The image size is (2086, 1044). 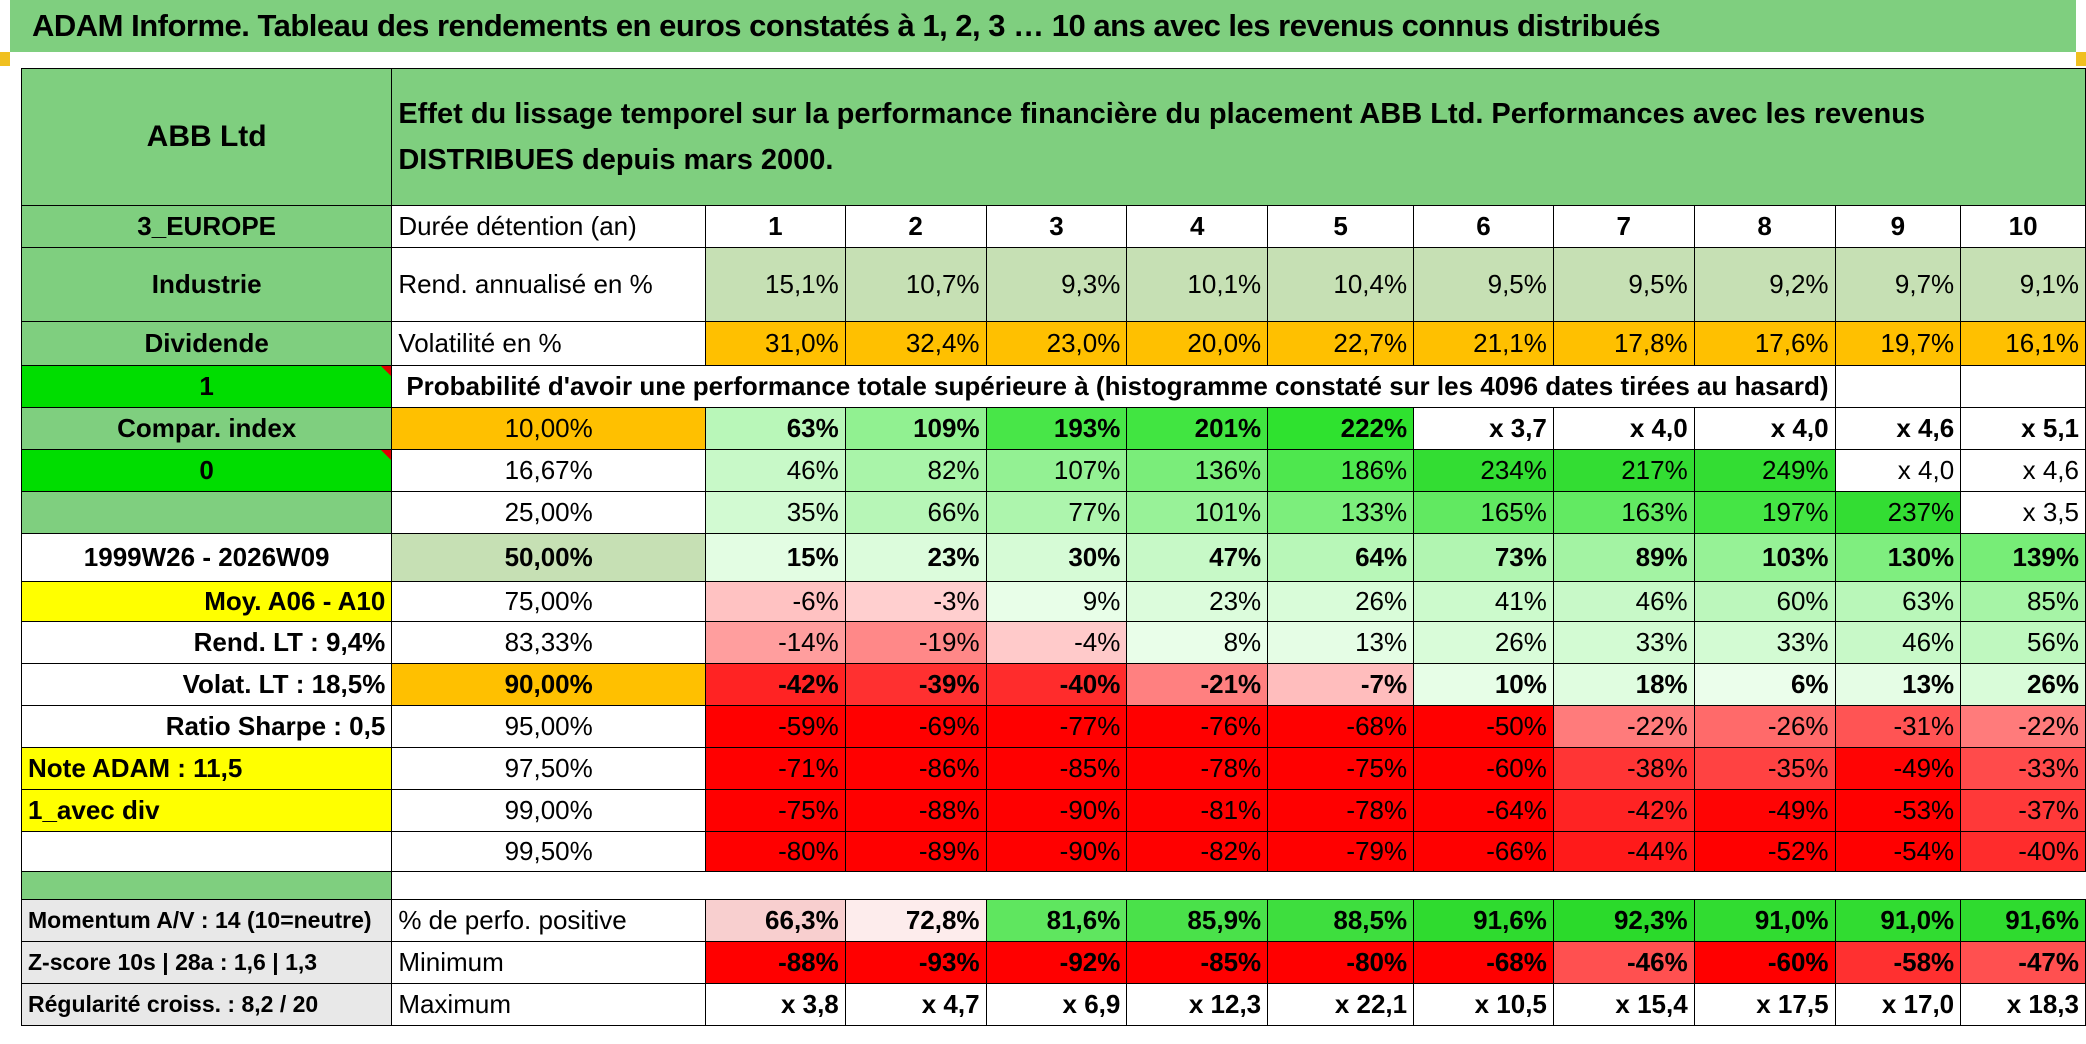 I want to click on probability-value: 234%, so click(x=1483, y=470).